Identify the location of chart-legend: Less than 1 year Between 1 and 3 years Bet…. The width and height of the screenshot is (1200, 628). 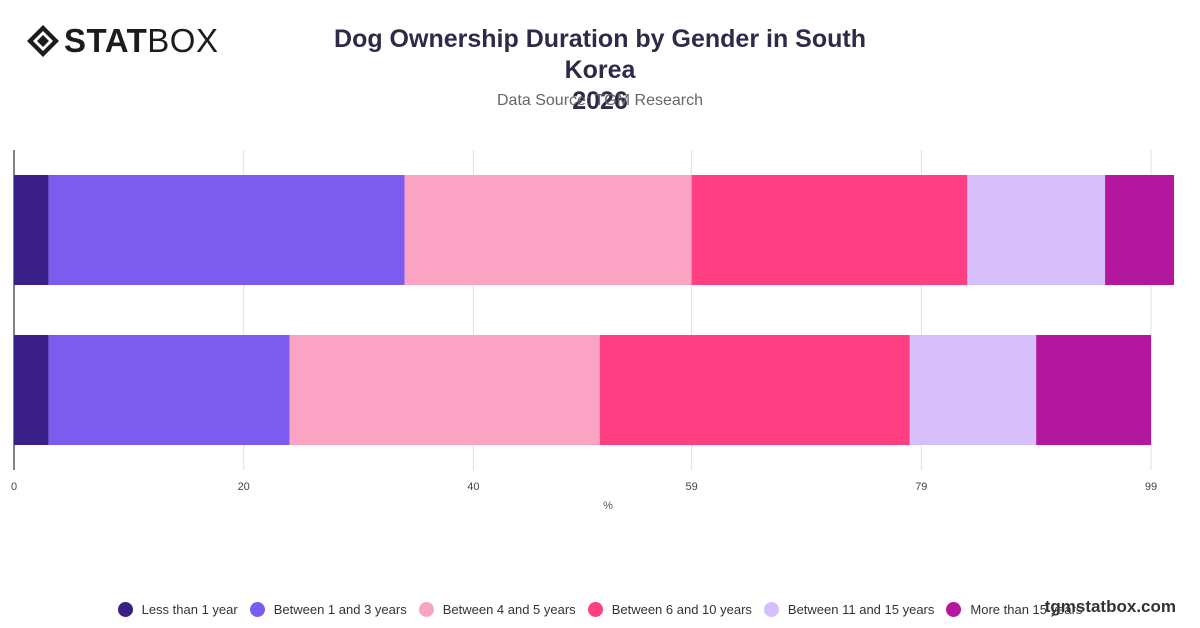
(600, 609).